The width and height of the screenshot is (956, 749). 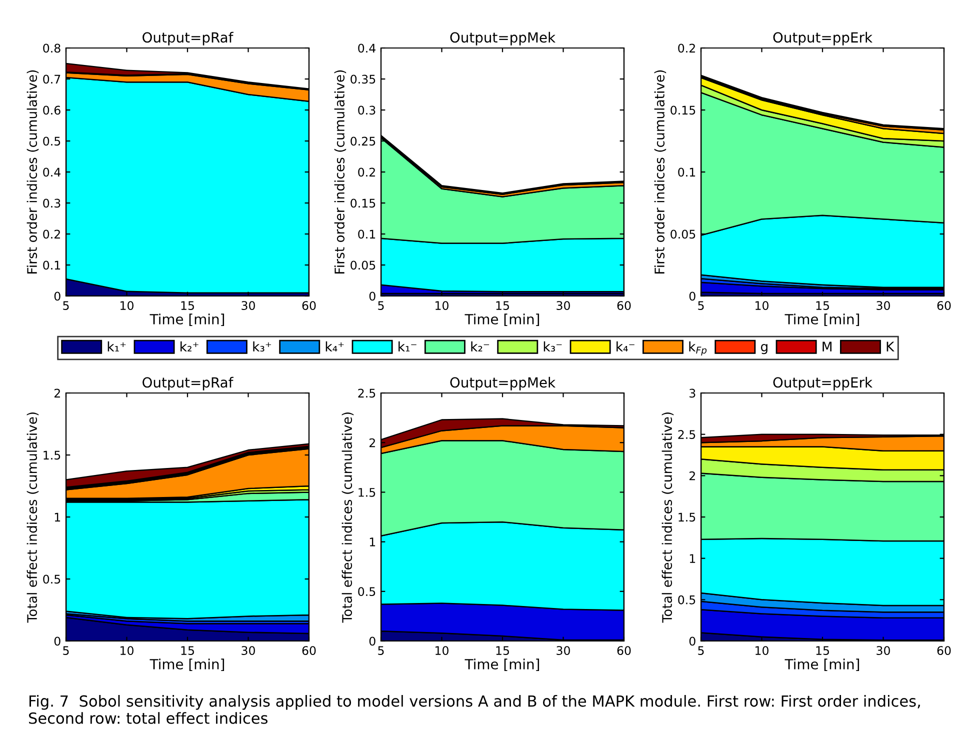 I want to click on y-tick-label: 0.8, so click(x=51, y=48).